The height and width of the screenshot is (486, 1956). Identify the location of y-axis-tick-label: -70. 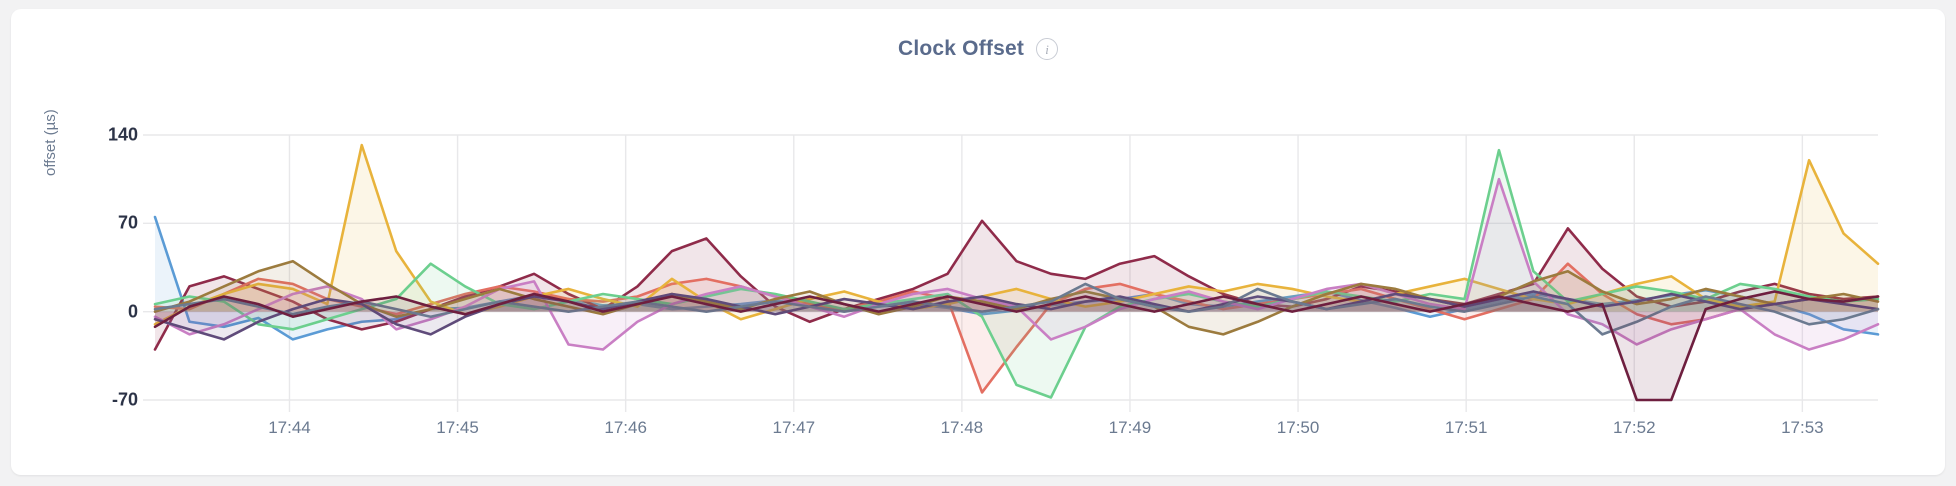
(124, 399).